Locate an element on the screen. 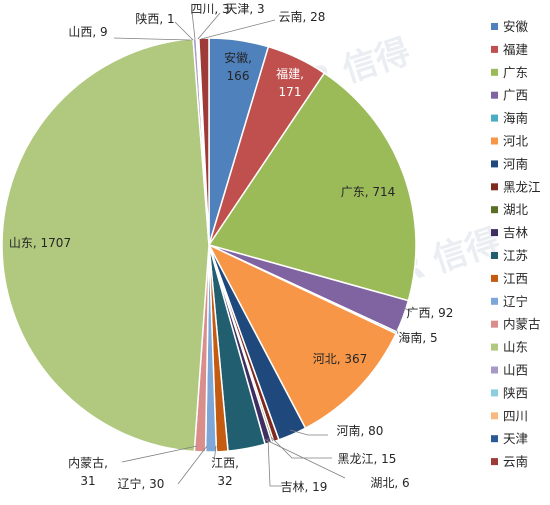  leader-line-海南 is located at coordinates (397, 331).